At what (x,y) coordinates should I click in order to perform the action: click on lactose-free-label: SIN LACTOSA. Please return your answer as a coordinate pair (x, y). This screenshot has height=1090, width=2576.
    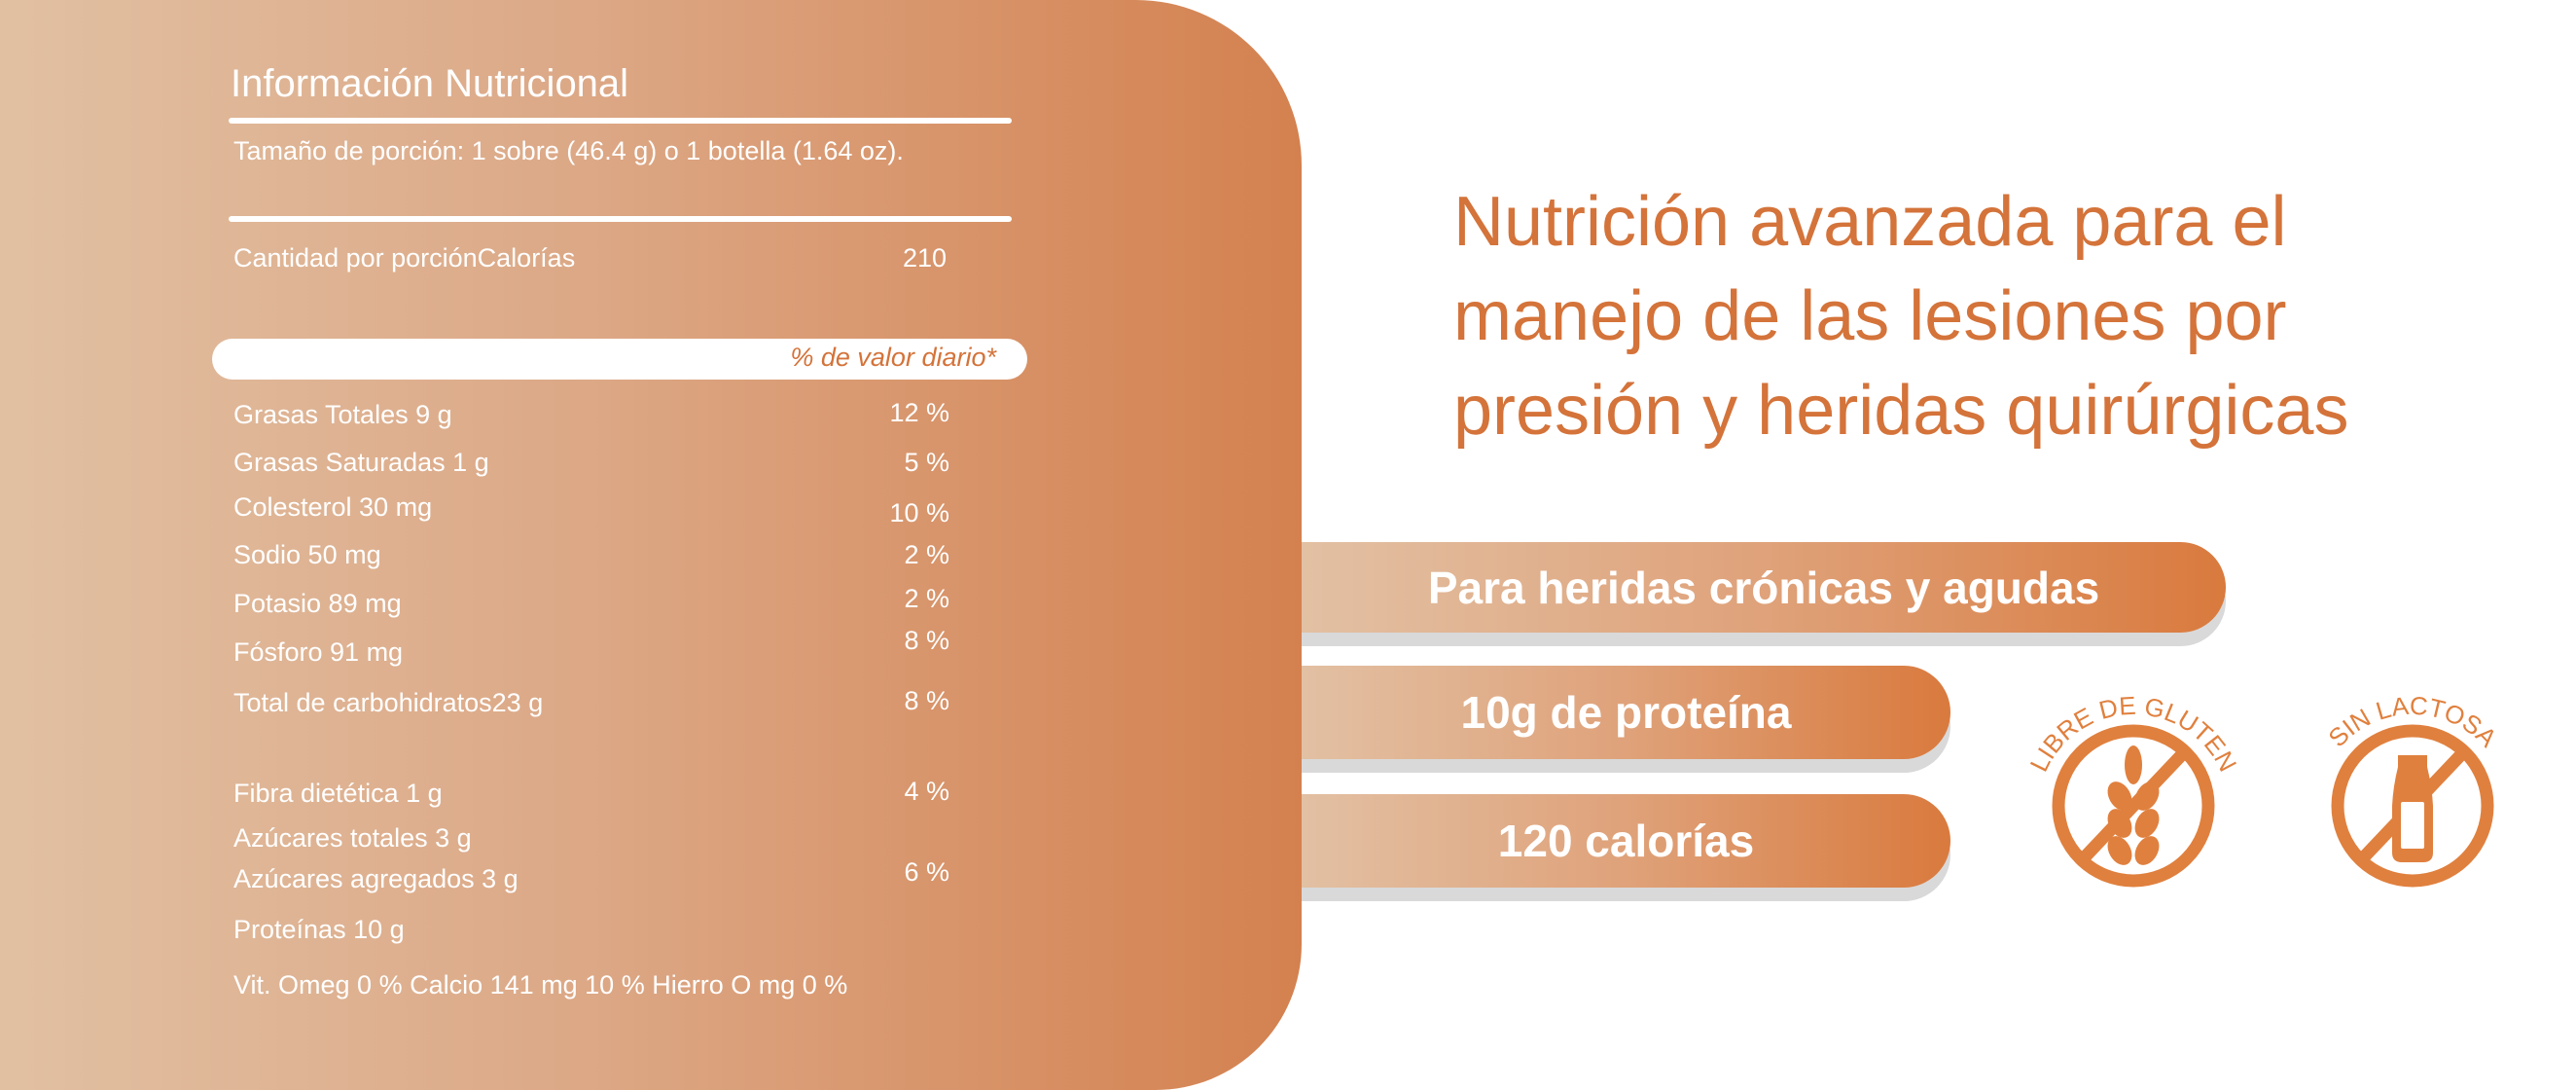
    Looking at the image, I should click on (2412, 722).